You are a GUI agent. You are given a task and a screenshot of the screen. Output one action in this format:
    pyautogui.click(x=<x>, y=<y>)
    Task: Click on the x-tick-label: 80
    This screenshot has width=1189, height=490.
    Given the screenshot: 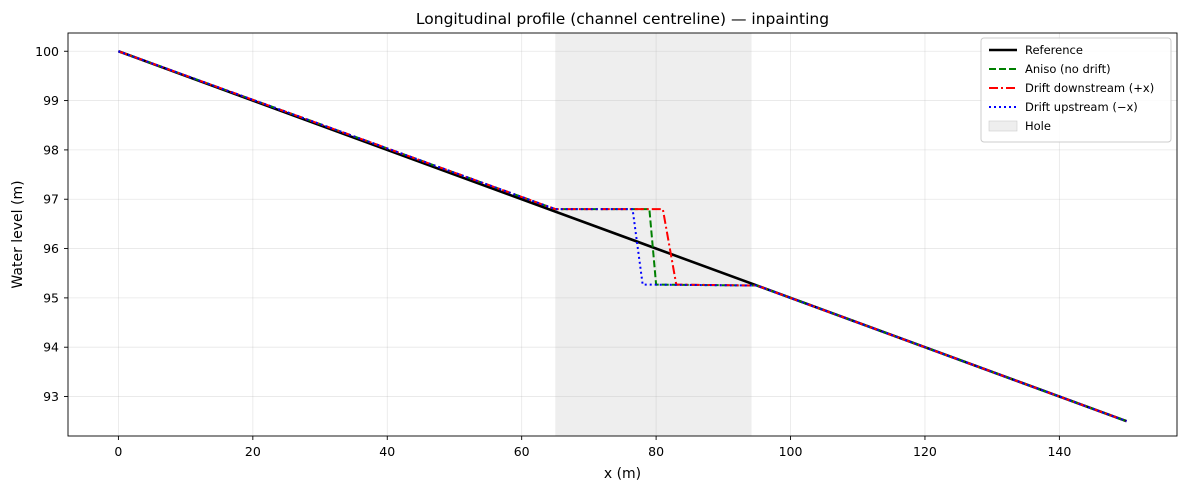 What is the action you would take?
    pyautogui.click(x=656, y=451)
    